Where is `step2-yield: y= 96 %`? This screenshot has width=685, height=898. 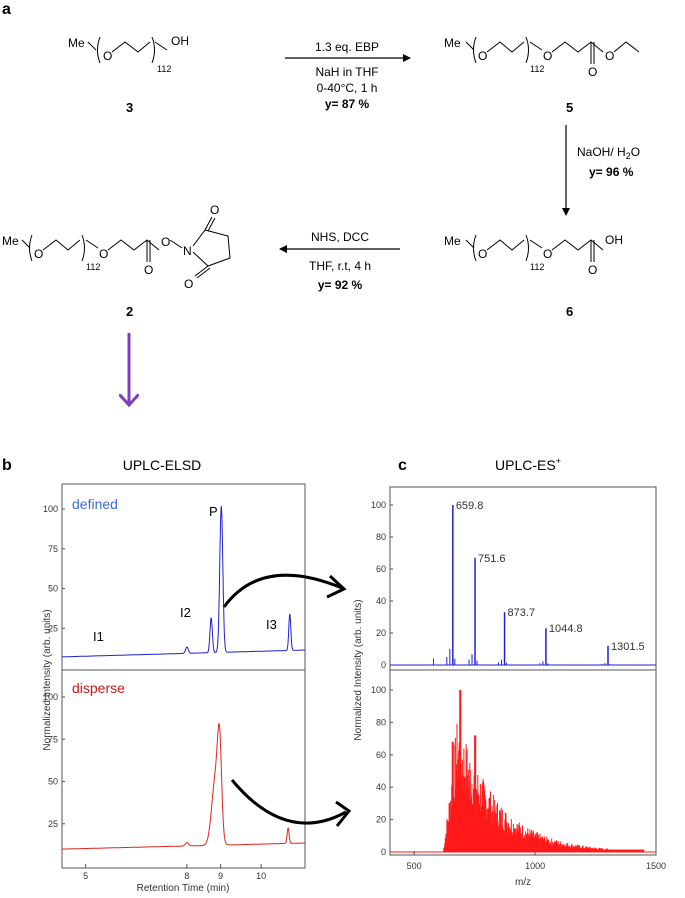
step2-yield: y= 96 % is located at coordinates (611, 172).